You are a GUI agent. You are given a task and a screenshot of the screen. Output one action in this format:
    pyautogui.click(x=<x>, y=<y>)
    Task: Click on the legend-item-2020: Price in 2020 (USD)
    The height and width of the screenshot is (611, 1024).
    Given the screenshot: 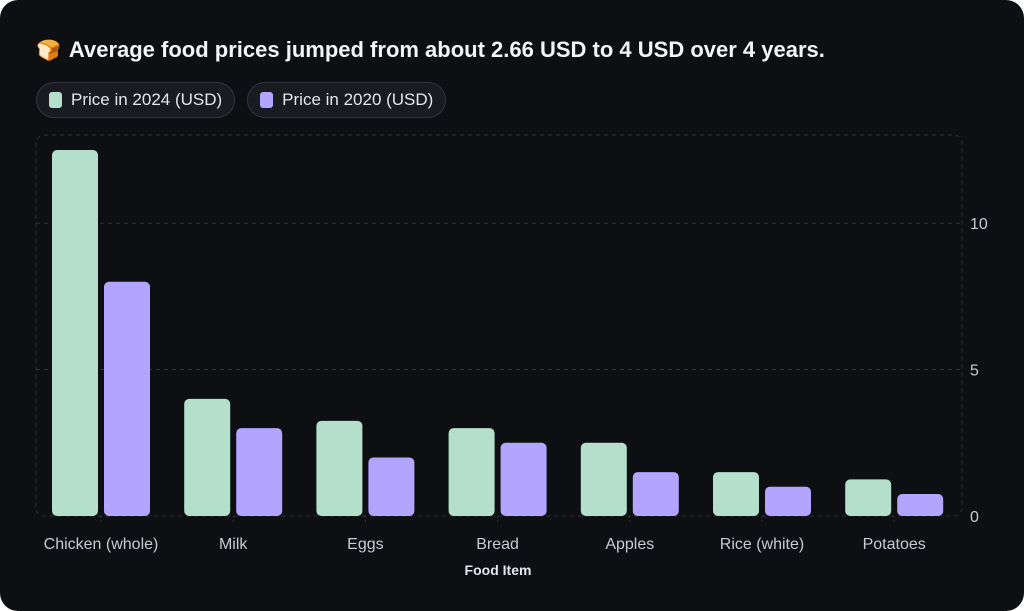 What is the action you would take?
    pyautogui.click(x=347, y=100)
    